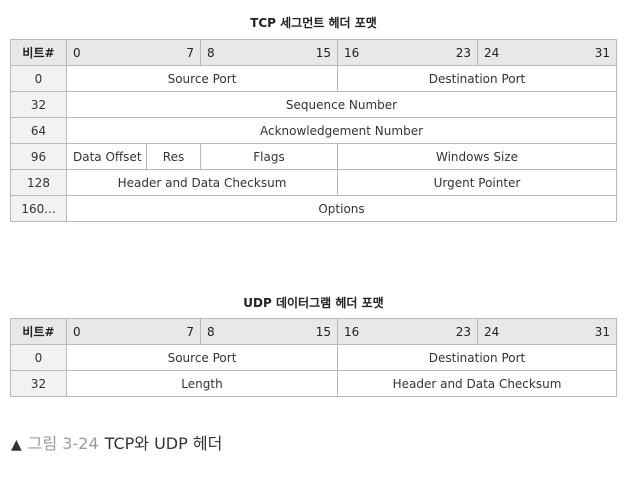 The width and height of the screenshot is (627, 480). What do you see at coordinates (16, 445) in the screenshot?
I see `triangle-up-icon: ▲` at bounding box center [16, 445].